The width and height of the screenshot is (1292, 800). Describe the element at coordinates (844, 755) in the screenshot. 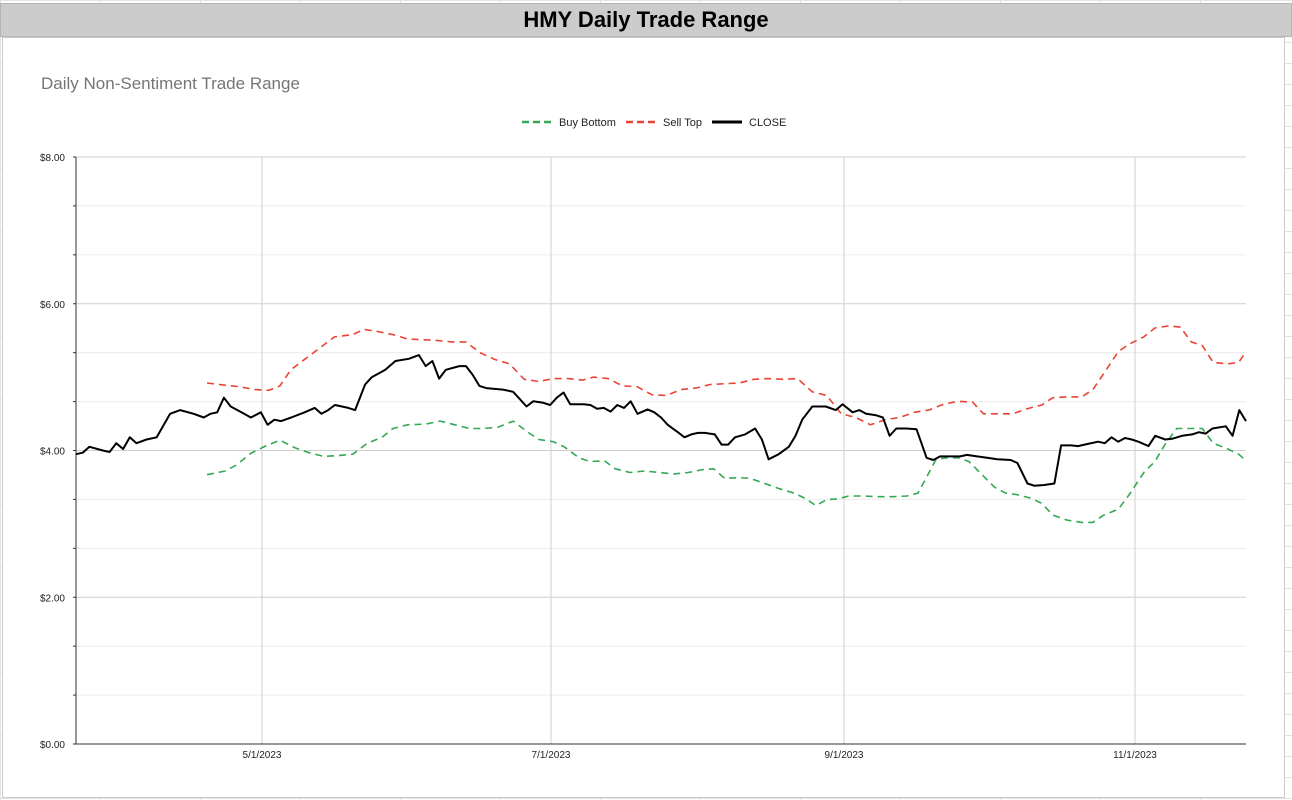

I see `x-tick-label: 9/1/2023` at that location.